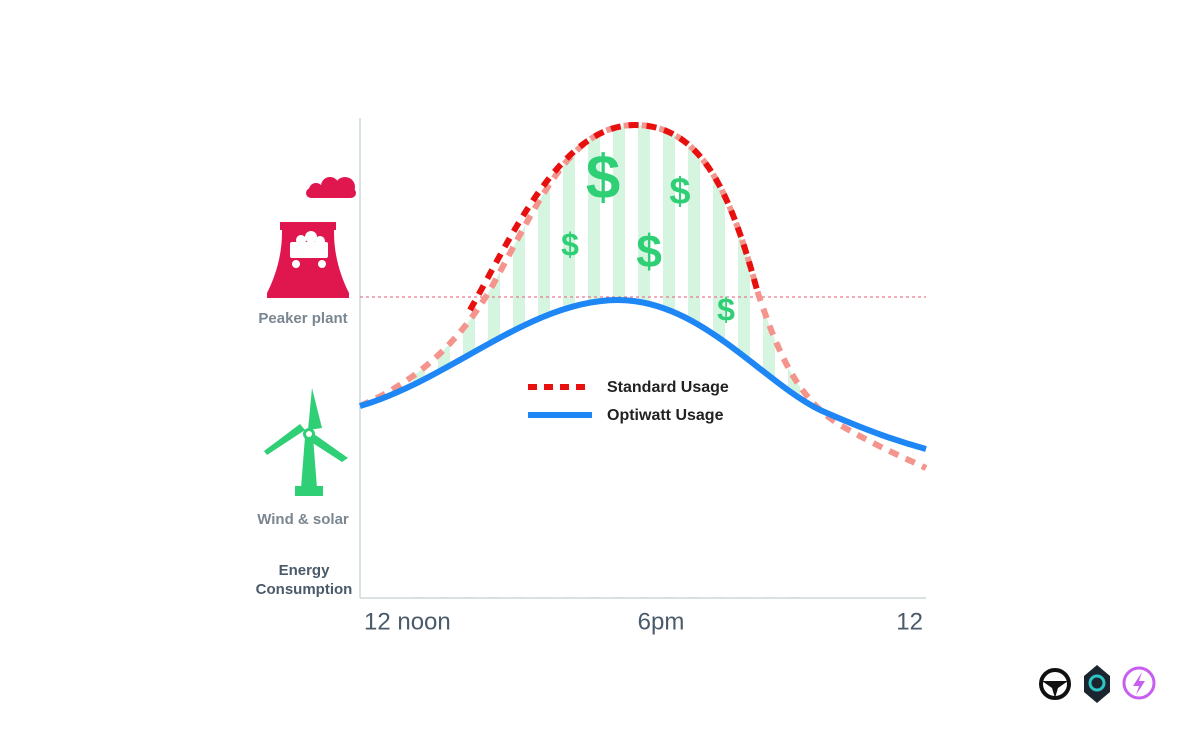  I want to click on turbine-hub, so click(309, 434).